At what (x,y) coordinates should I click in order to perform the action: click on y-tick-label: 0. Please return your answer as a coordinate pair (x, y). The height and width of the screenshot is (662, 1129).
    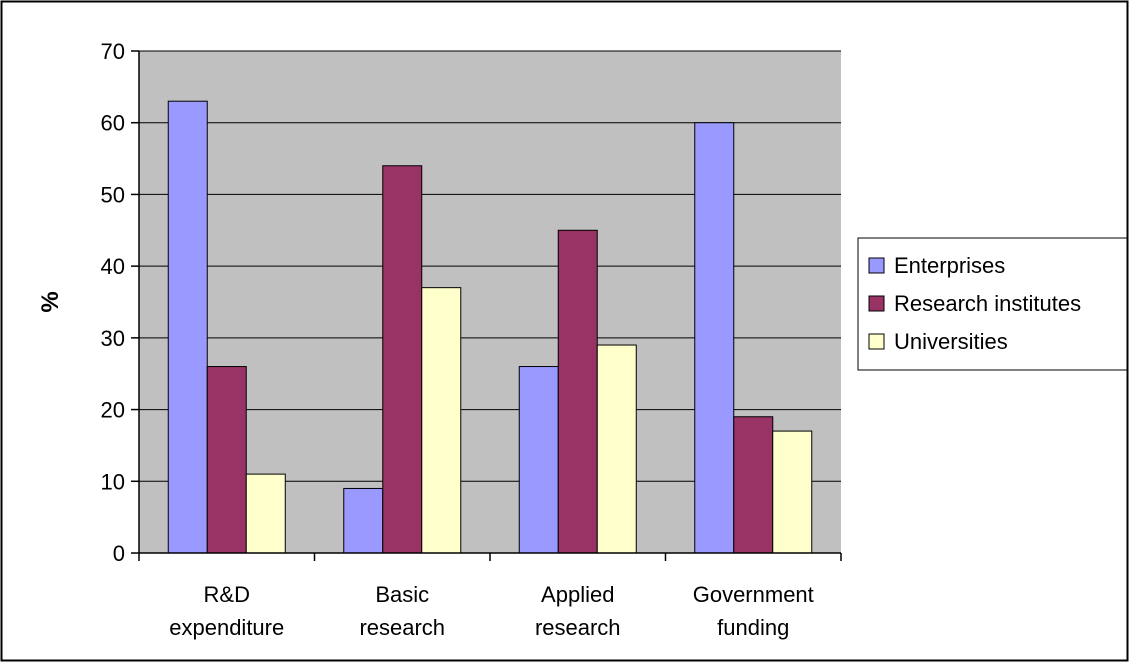
    Looking at the image, I should click on (119, 553).